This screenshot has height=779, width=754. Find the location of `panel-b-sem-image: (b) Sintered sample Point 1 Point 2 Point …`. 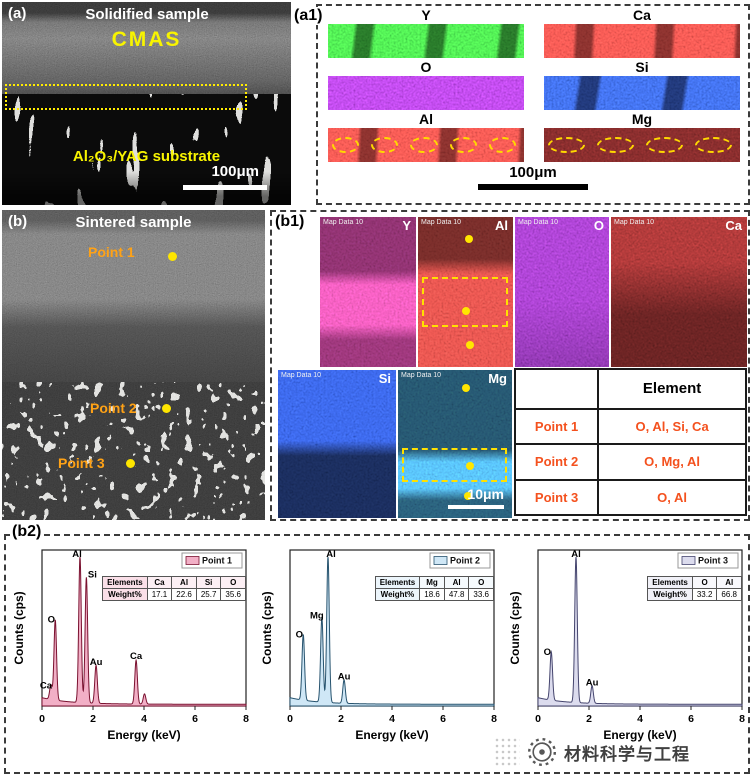

panel-b-sem-image: (b) Sintered sample Point 1 Point 2 Point … is located at coordinates (133, 365).